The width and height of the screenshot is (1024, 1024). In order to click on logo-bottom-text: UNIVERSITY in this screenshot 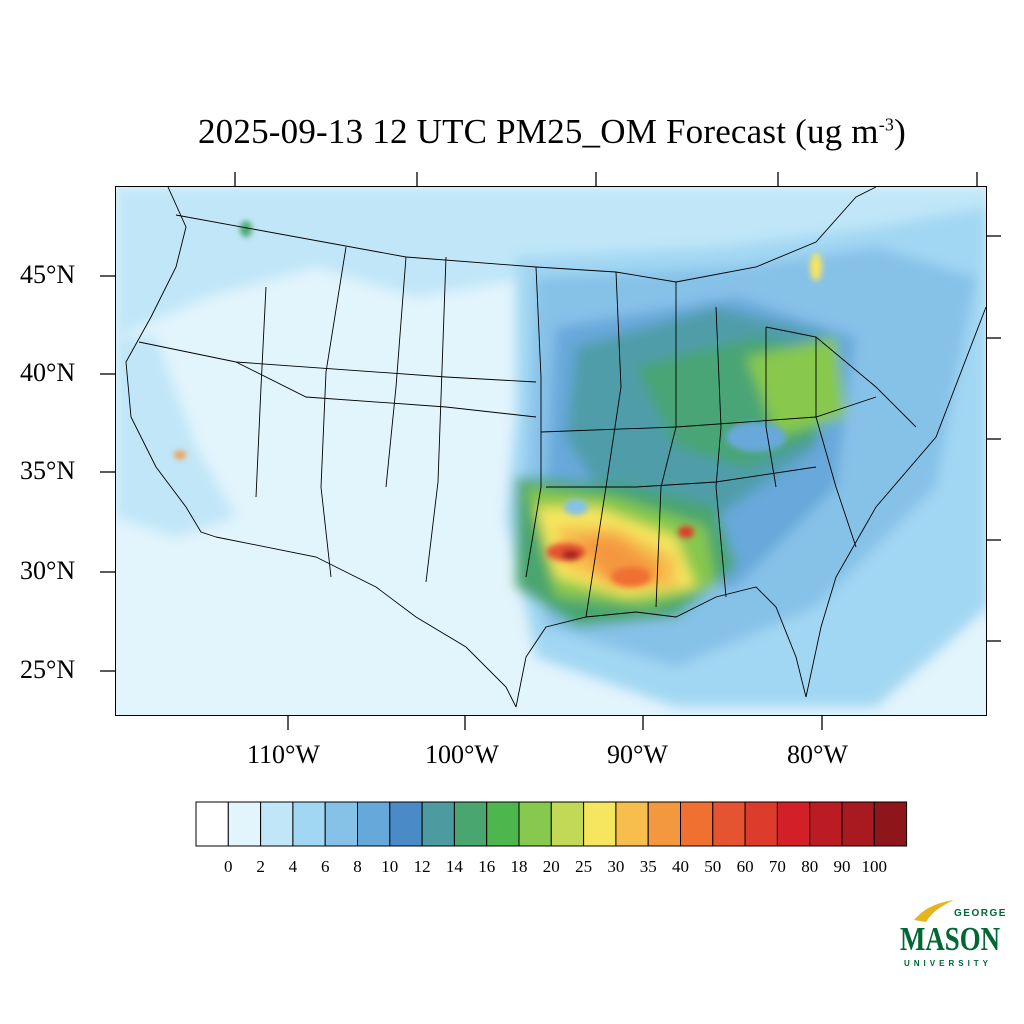, I will do `click(948, 963)`.